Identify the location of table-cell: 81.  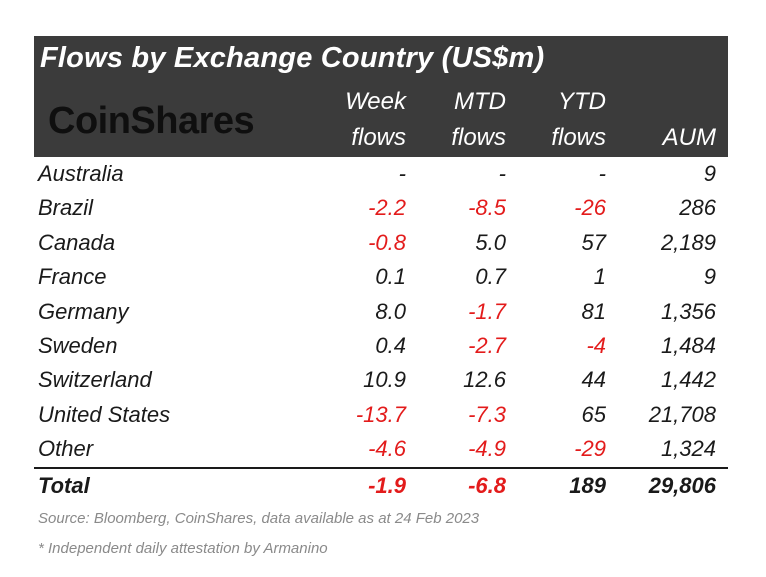
(593, 311).